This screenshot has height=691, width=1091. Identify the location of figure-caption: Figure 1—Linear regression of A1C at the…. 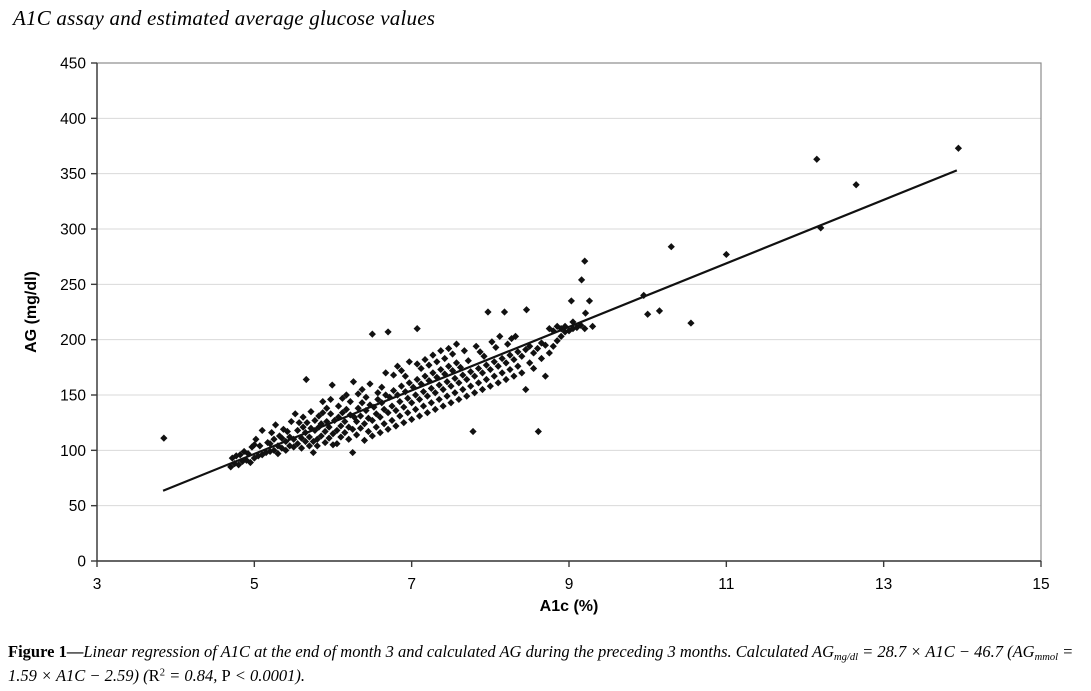
(545, 664).